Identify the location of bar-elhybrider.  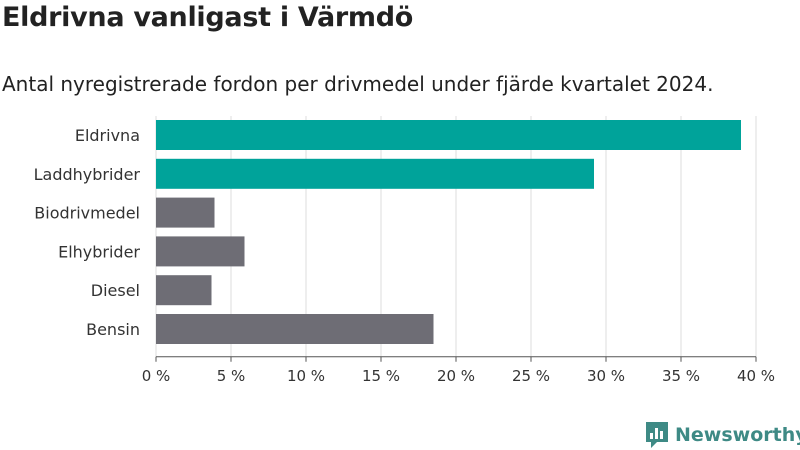
(200, 251).